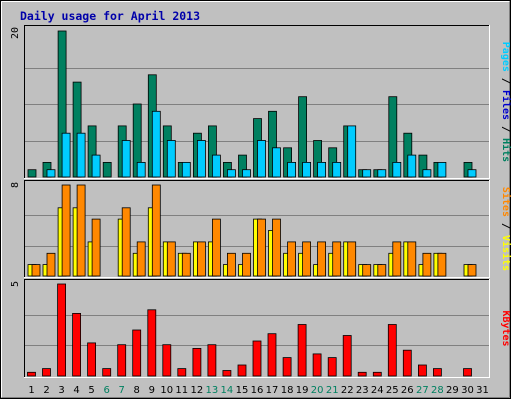  I want to click on x-tick-label: 6, so click(107, 390).